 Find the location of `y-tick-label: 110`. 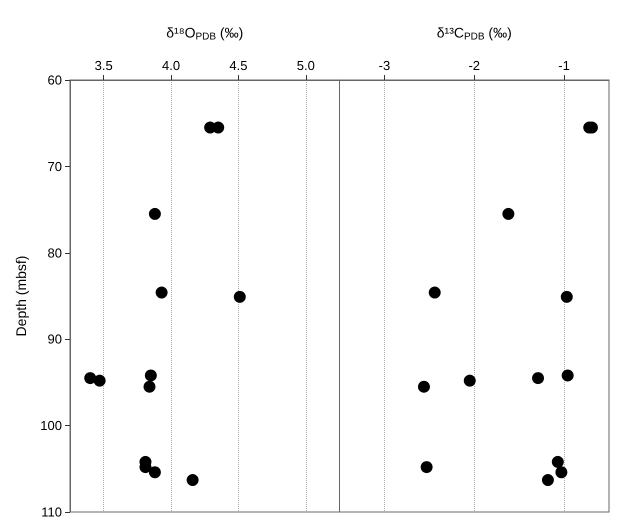

y-tick-label: 110 is located at coordinates (51, 512).